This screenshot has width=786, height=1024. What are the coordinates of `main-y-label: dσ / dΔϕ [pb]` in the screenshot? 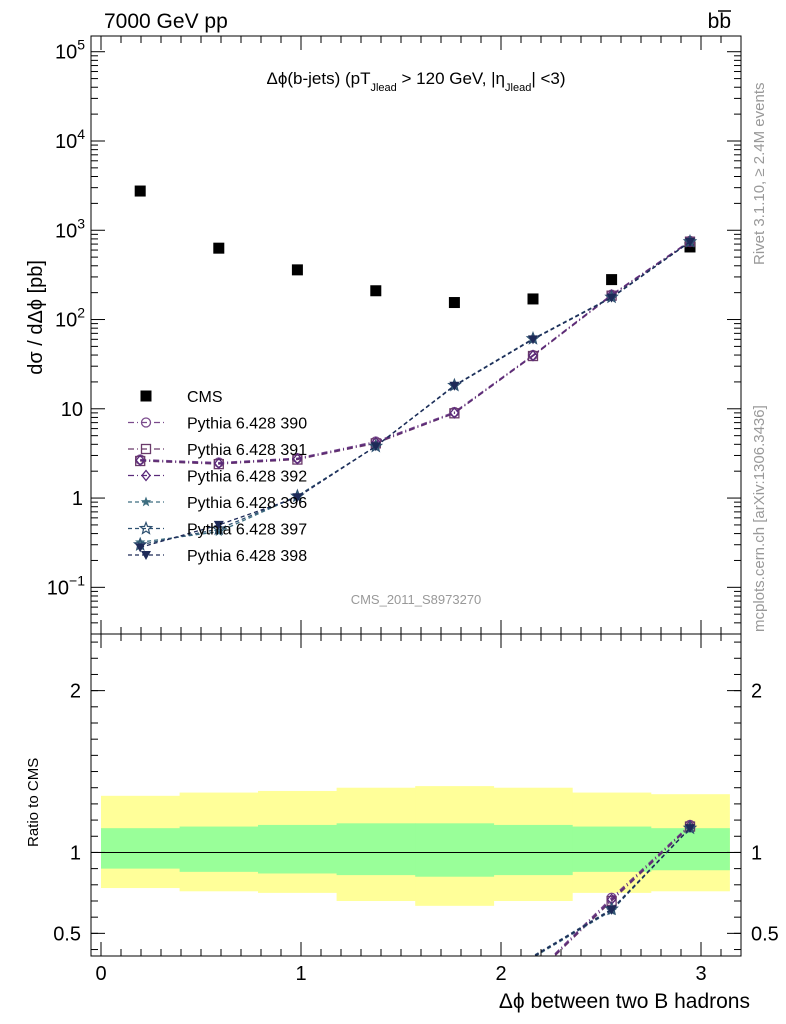 It's located at (36, 317).